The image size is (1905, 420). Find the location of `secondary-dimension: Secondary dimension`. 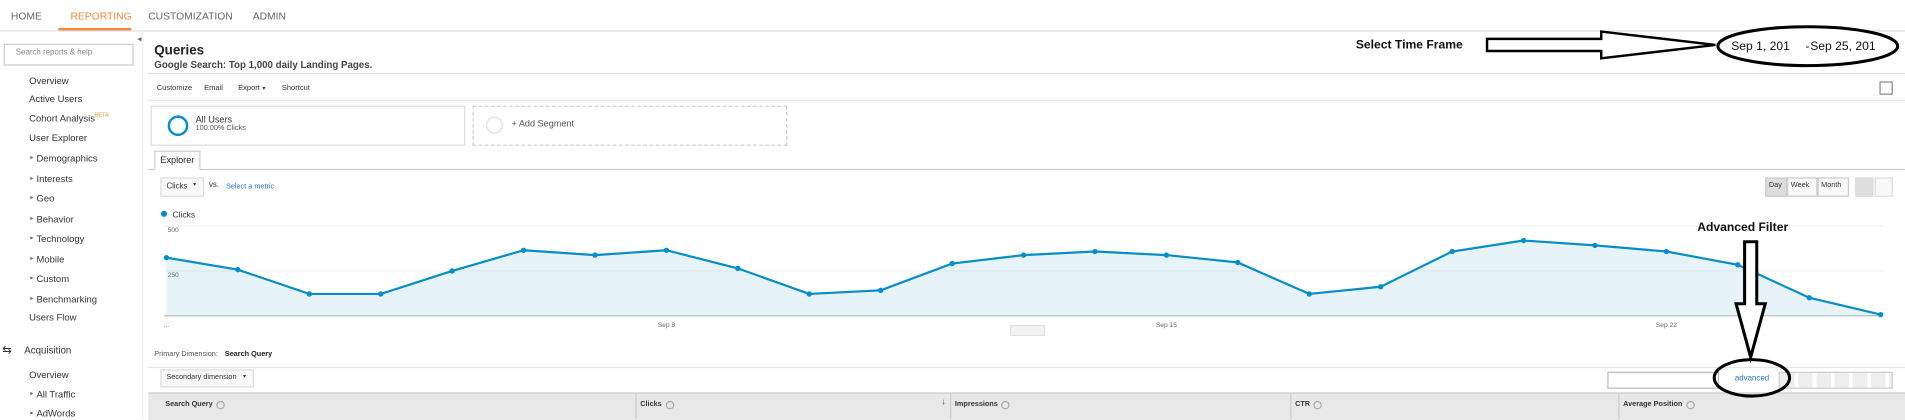

secondary-dimension: Secondary dimension is located at coordinates (201, 378).